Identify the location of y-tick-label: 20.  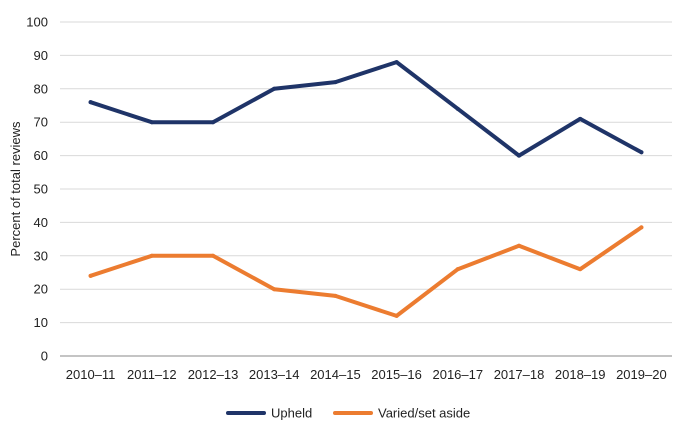
(41, 289).